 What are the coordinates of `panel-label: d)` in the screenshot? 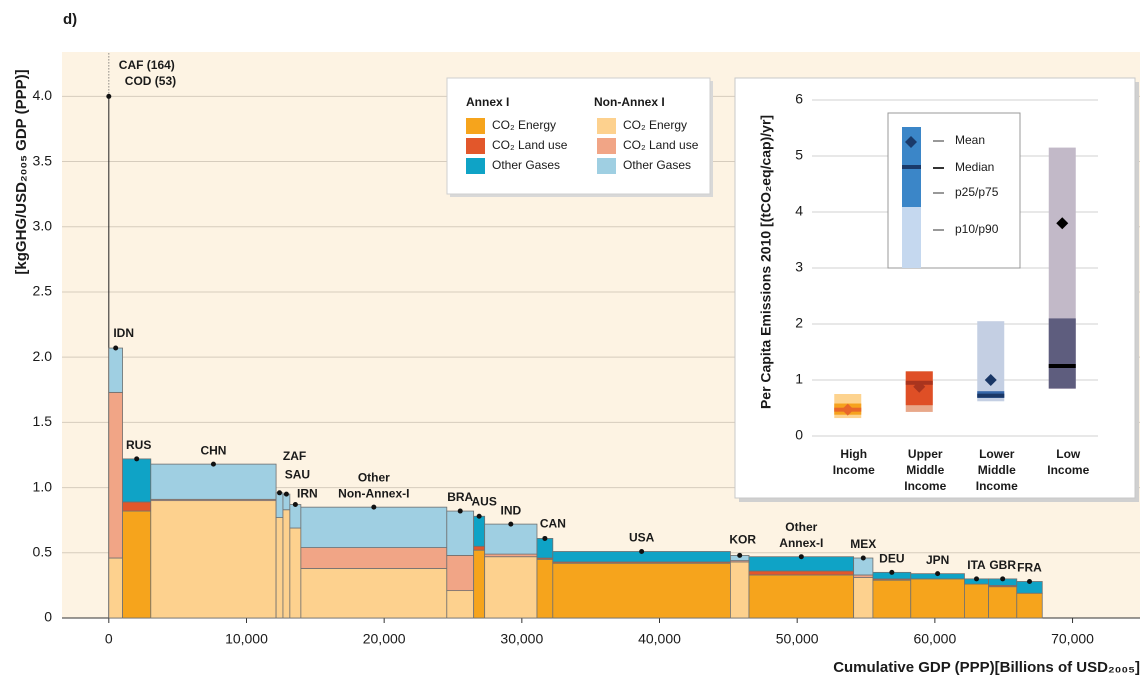 It's located at (70, 19).